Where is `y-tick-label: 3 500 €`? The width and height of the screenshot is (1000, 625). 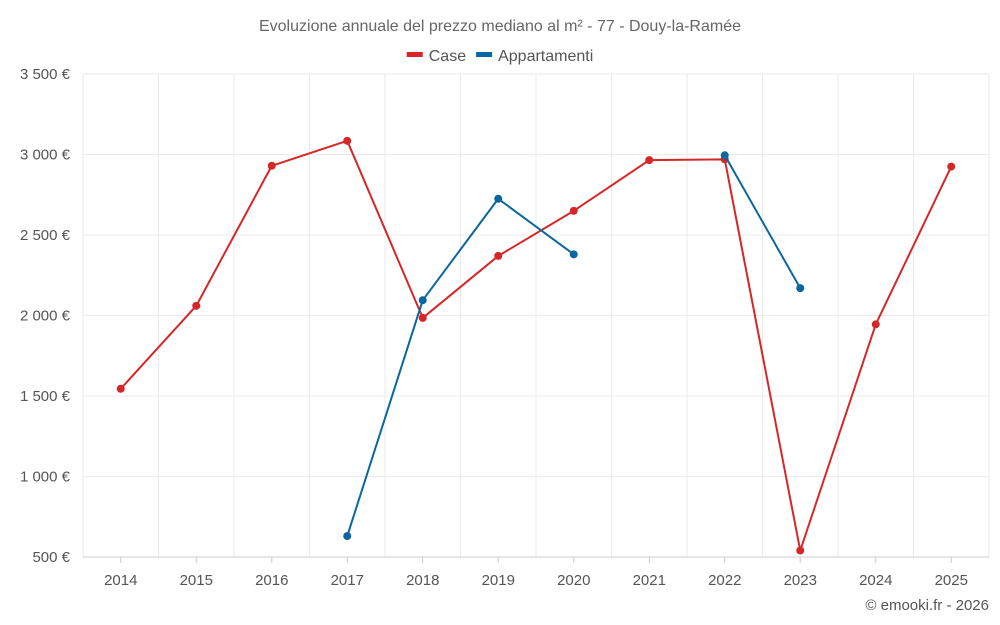
y-tick-label: 3 500 € is located at coordinates (45, 74).